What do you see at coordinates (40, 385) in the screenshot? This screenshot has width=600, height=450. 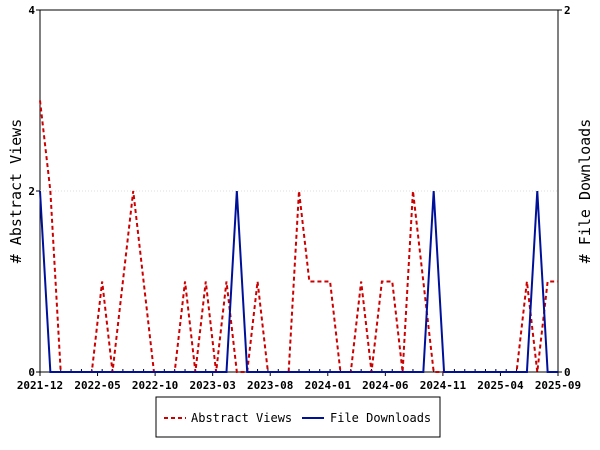 I see `x-tick-label: 2021-12` at bounding box center [40, 385].